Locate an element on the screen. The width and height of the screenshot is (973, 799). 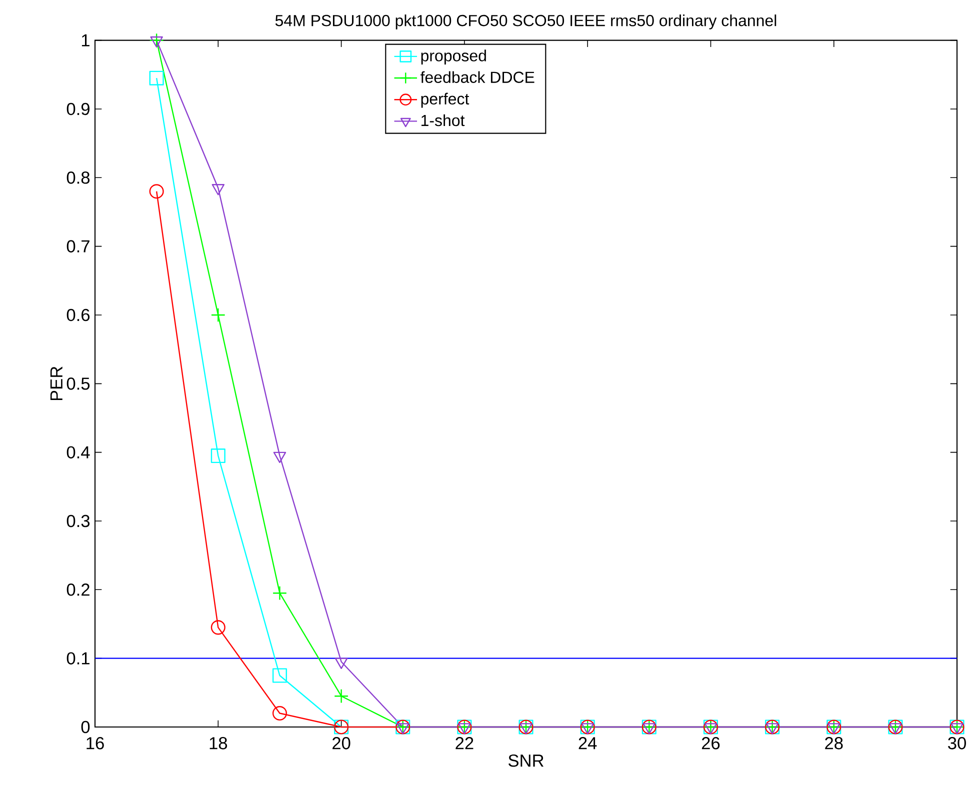
y-tick-label: 0.7 is located at coordinates (78, 246).